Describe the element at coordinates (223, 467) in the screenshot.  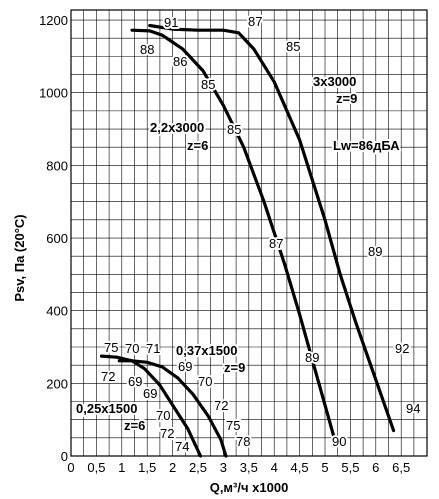
I see `x-tick-label: 3` at that location.